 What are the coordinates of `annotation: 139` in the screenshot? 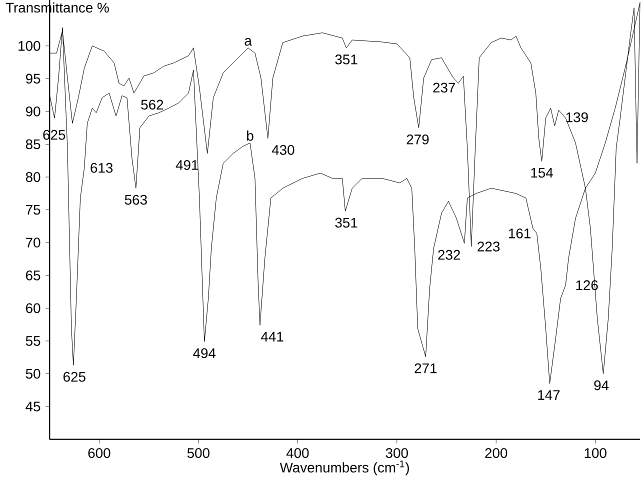 It's located at (577, 117).